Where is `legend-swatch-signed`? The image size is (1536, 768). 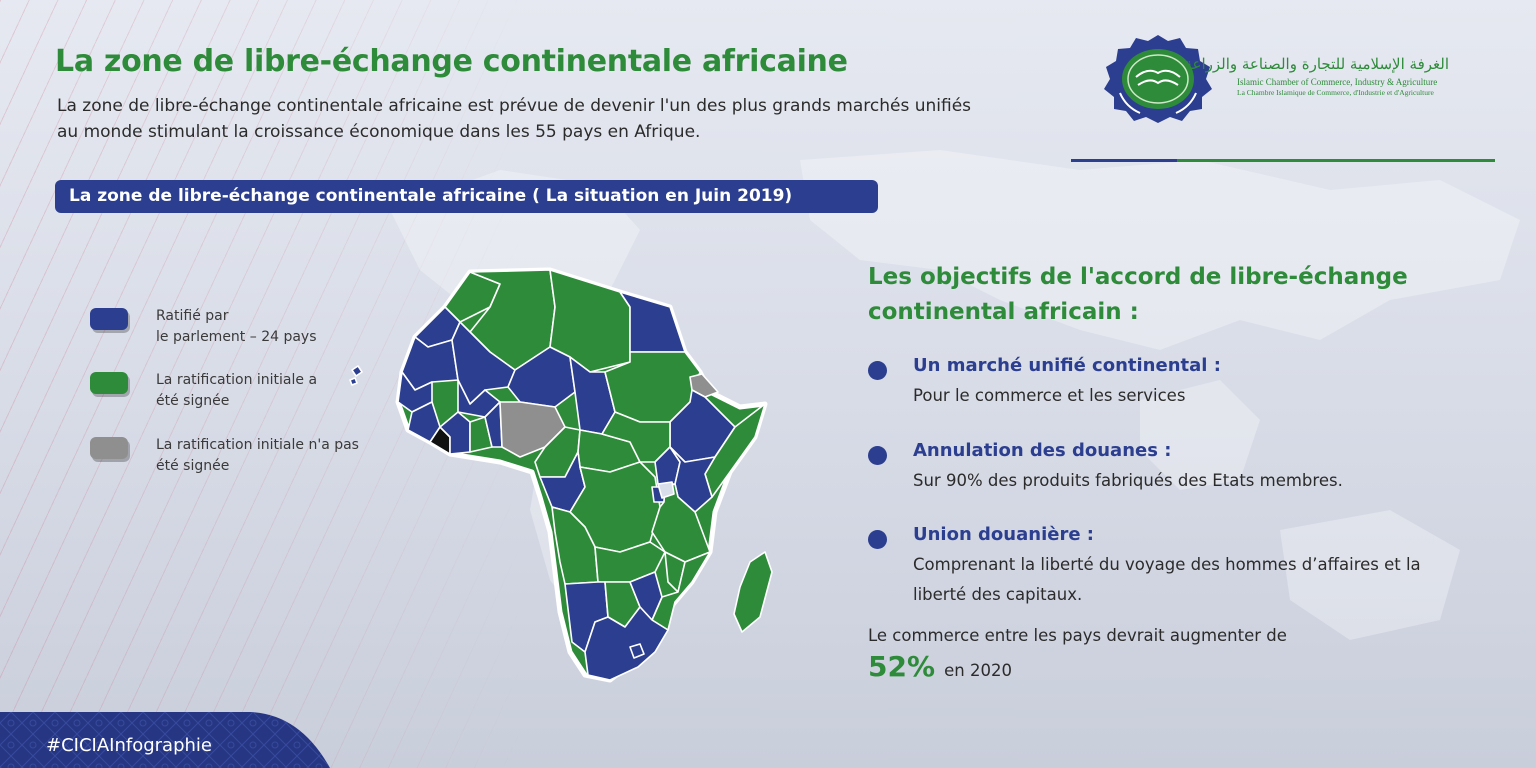 legend-swatch-signed is located at coordinates (109, 383).